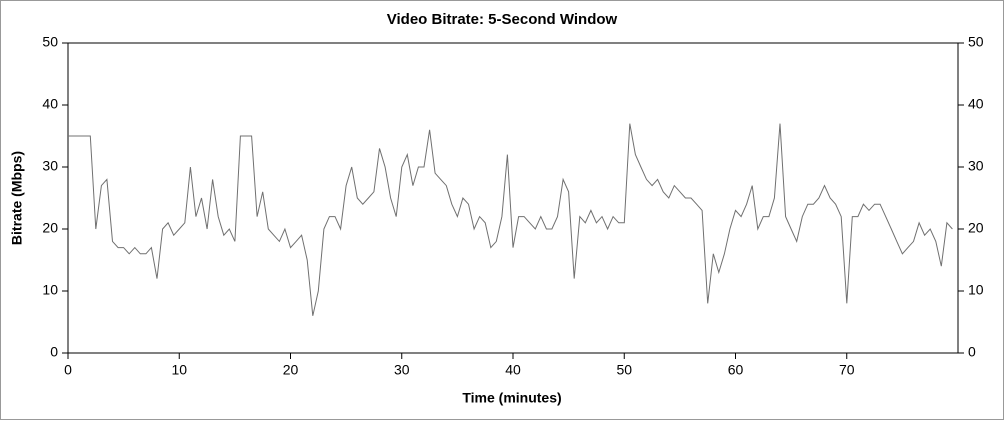 The height and width of the screenshot is (425, 1004). Describe the element at coordinates (736, 370) in the screenshot. I see `x-tick-label: 60` at that location.